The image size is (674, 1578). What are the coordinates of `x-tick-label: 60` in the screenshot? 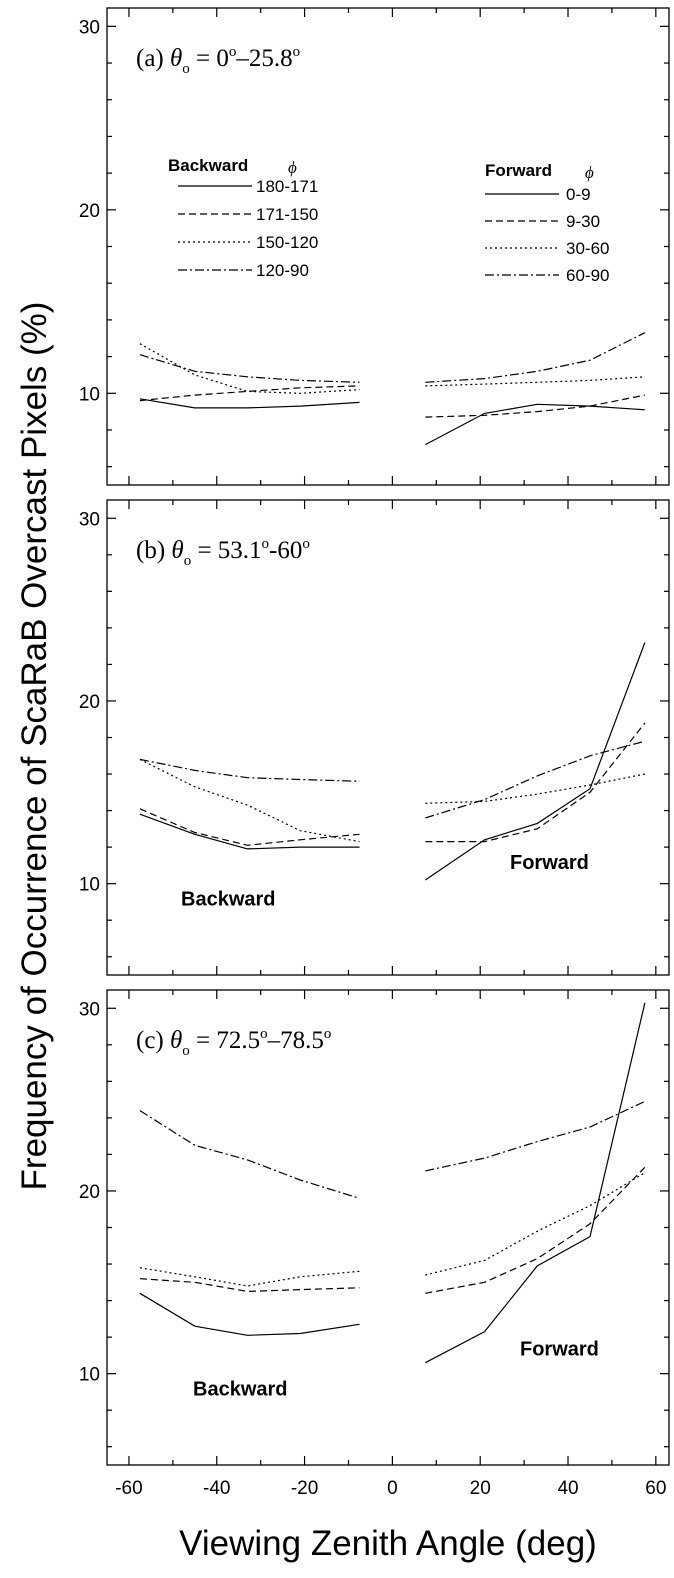 It's located at (655, 1488).